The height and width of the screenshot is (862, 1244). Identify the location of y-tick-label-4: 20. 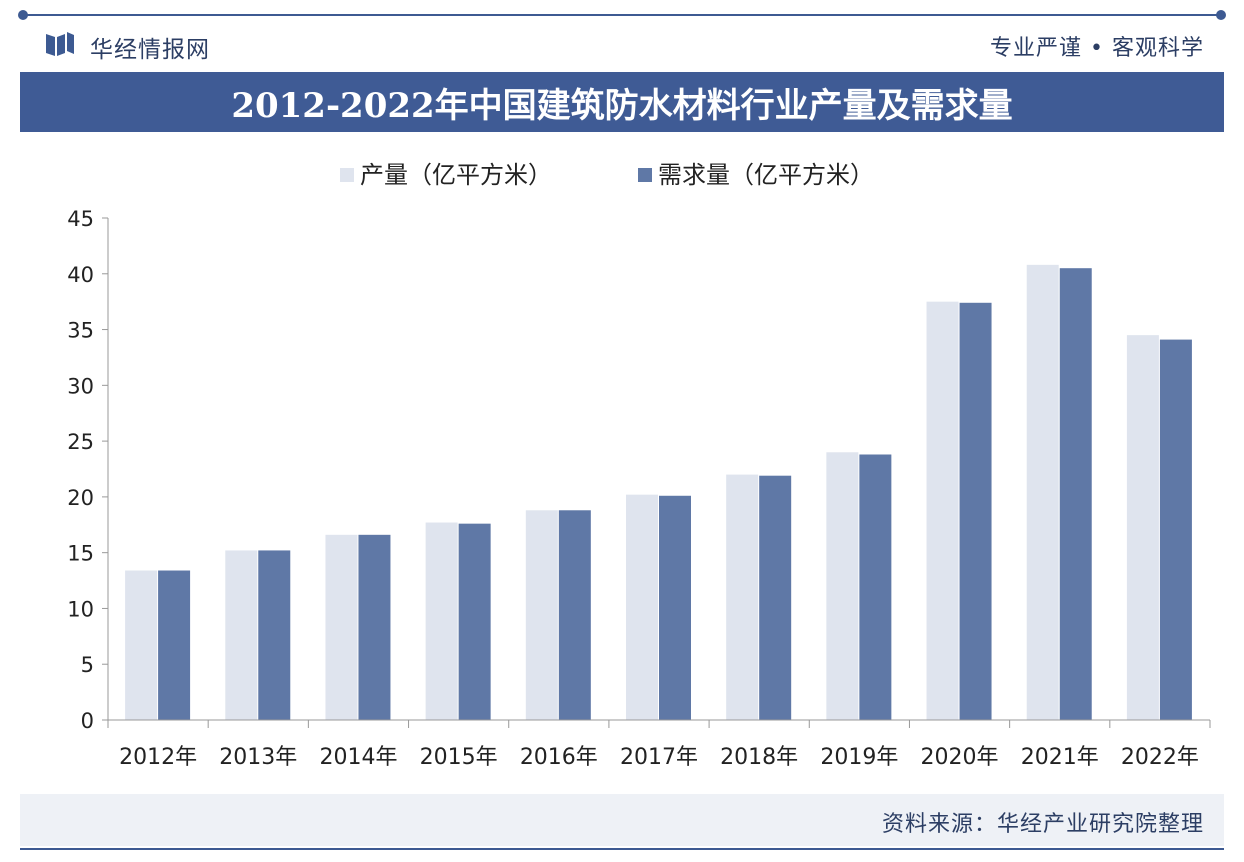
(80, 498).